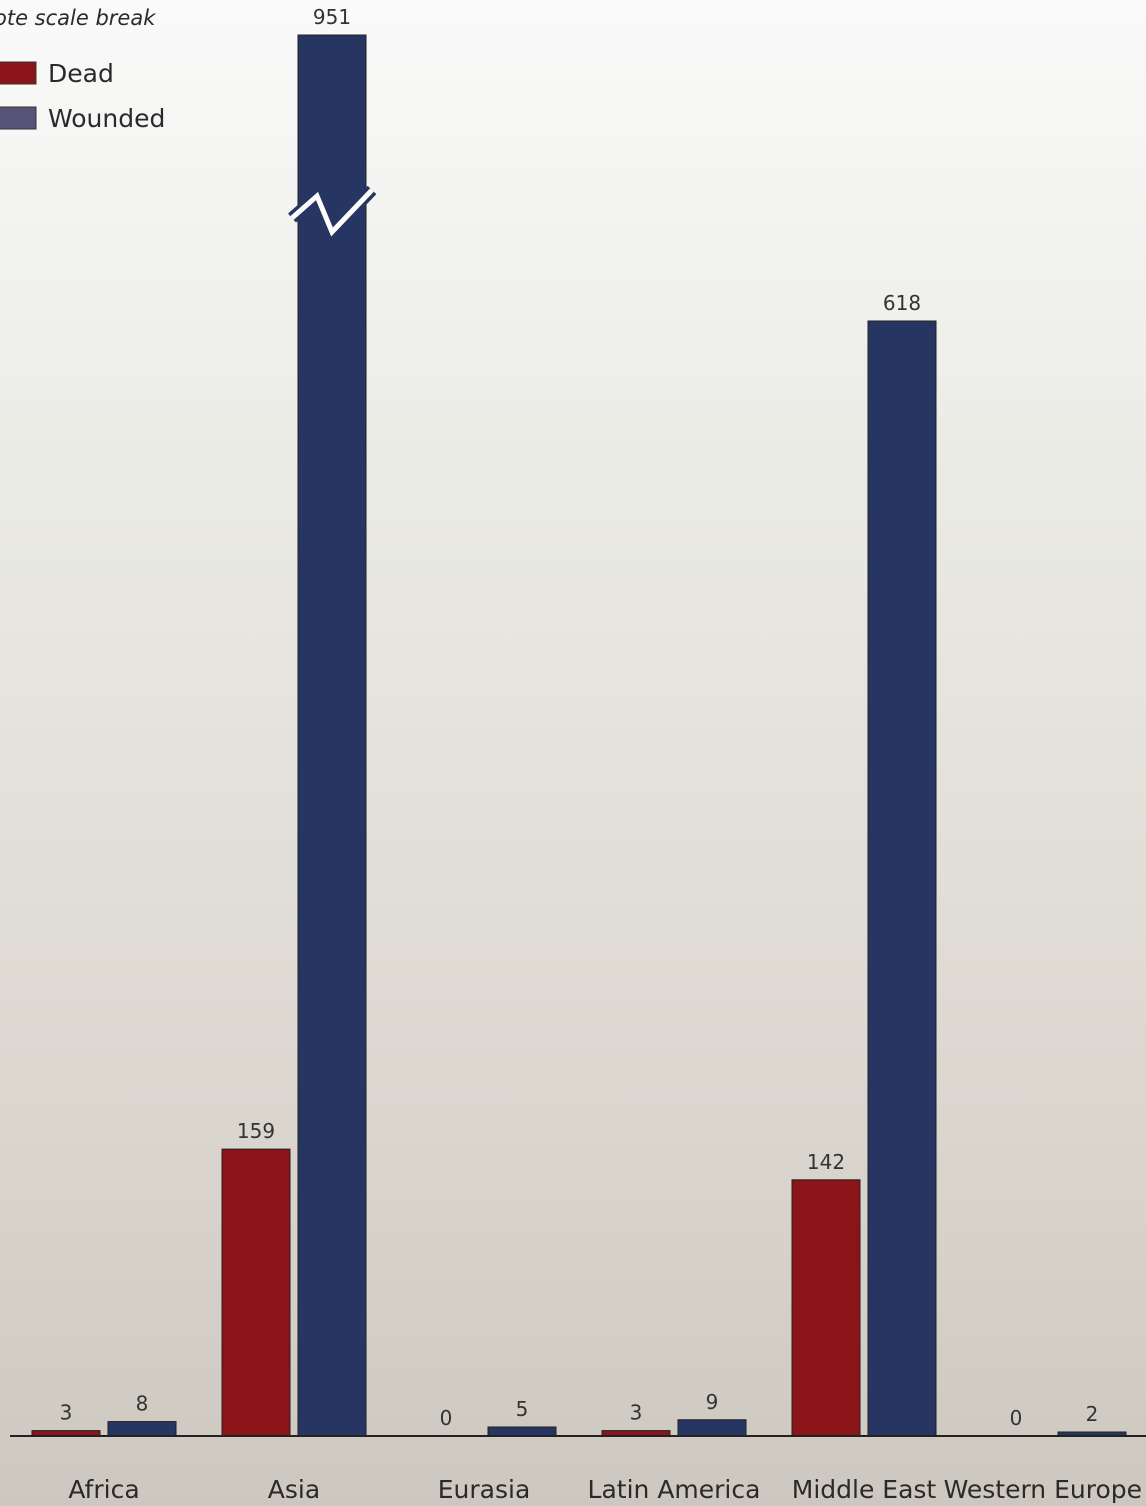 This screenshot has width=1146, height=1506. What do you see at coordinates (902, 878) in the screenshot?
I see `bar-middle-east-wounded` at bounding box center [902, 878].